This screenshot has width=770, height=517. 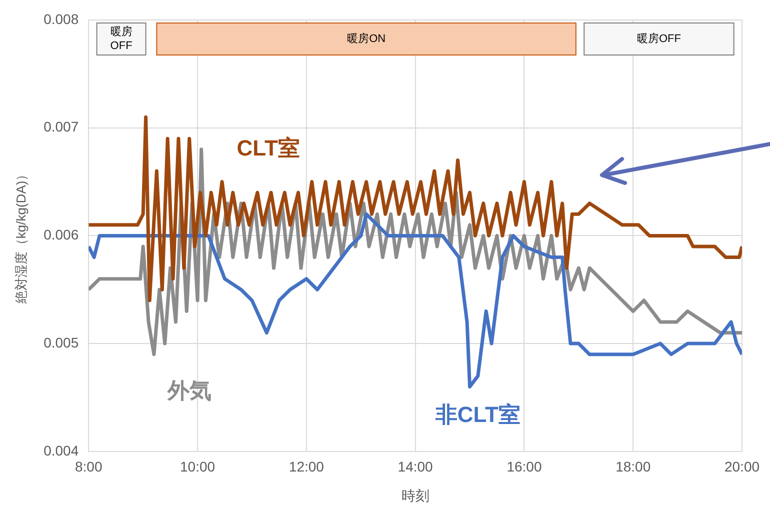 What do you see at coordinates (198, 466) in the screenshot?
I see `x-tick-label: 10:00` at bounding box center [198, 466].